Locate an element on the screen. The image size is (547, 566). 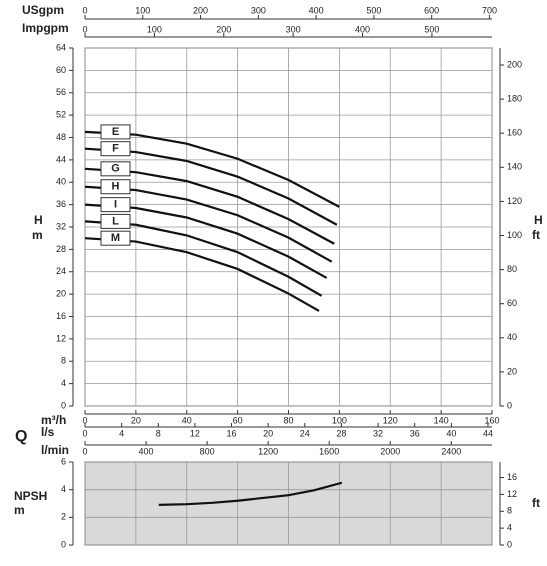
y2-tick-label: 12 is located at coordinates (512, 494).